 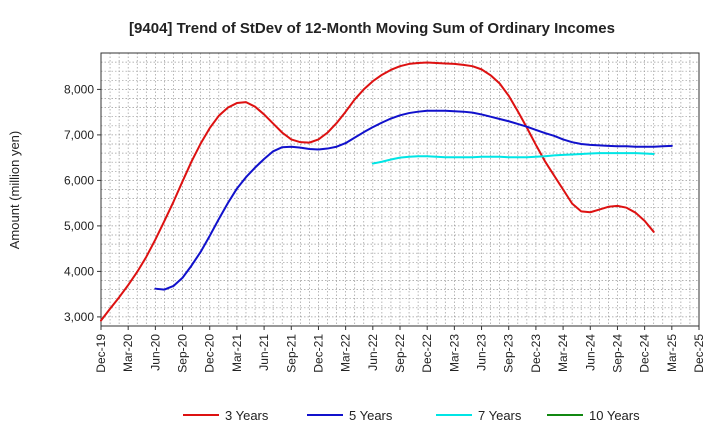 I want to click on y-axis: 3,000 4,000 5,000 6,000 7,000 8,000, so click(x=82, y=203).